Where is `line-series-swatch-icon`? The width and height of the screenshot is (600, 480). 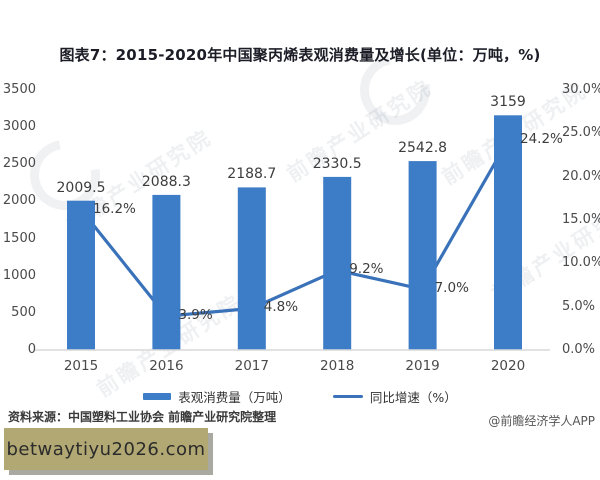 line-series-swatch-icon is located at coordinates (347, 396).